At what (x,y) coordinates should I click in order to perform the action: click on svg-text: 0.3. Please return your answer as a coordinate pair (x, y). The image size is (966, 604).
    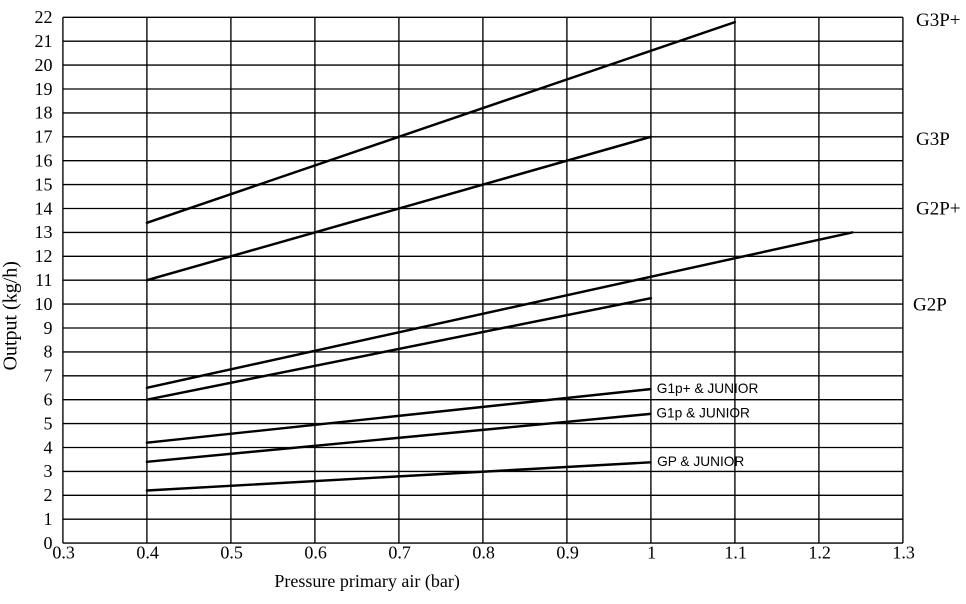
    Looking at the image, I should click on (63, 553).